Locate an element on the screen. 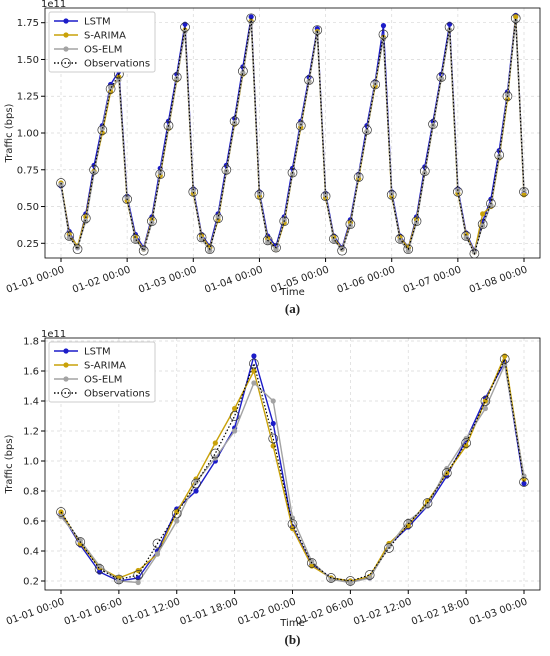 The width and height of the screenshot is (550, 656). legend-label: S-ARIMA is located at coordinates (105, 366).